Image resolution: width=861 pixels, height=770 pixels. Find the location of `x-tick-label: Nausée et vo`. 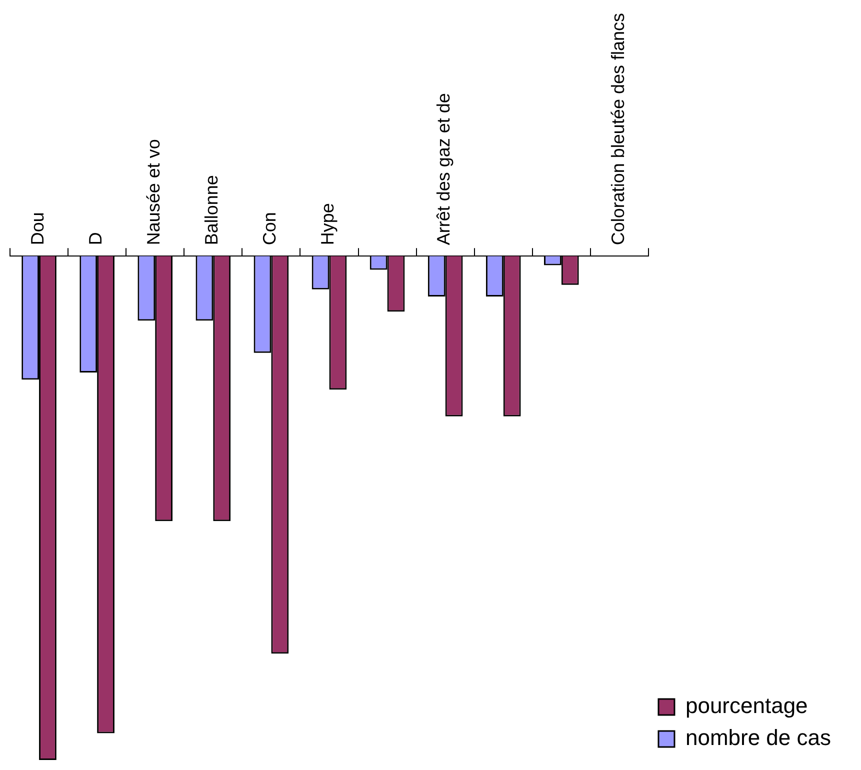

x-tick-label: Nausée et vo is located at coordinates (153, 192).